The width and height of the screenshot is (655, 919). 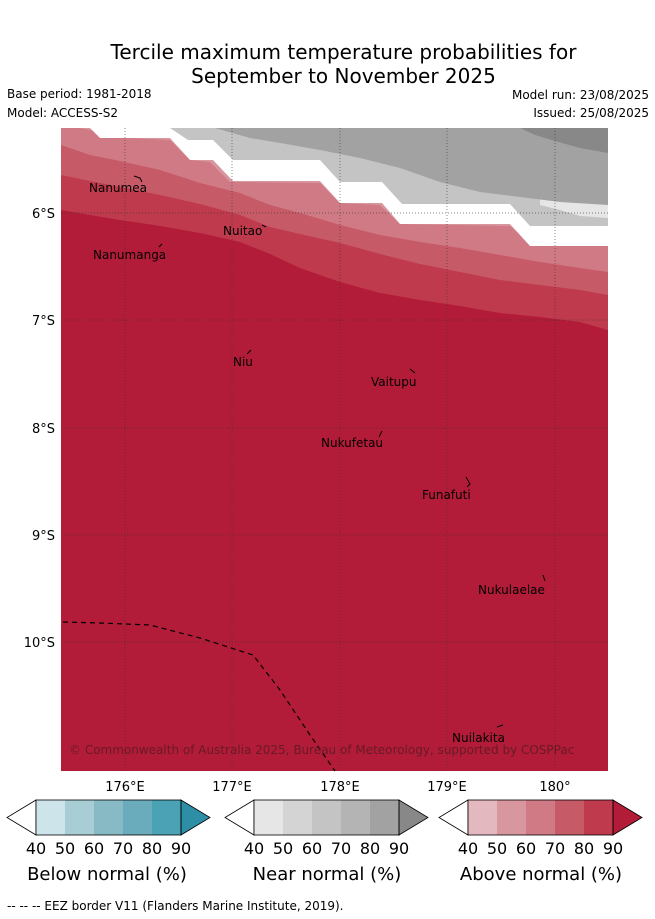 I want to click on longitude-labels: 176°E 177°E 178°E 179°E 180°, so click(x=337, y=787).